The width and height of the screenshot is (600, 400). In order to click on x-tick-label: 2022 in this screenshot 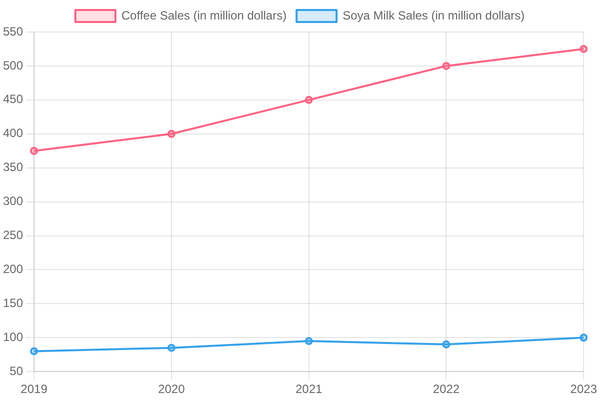, I will do `click(446, 389)`.